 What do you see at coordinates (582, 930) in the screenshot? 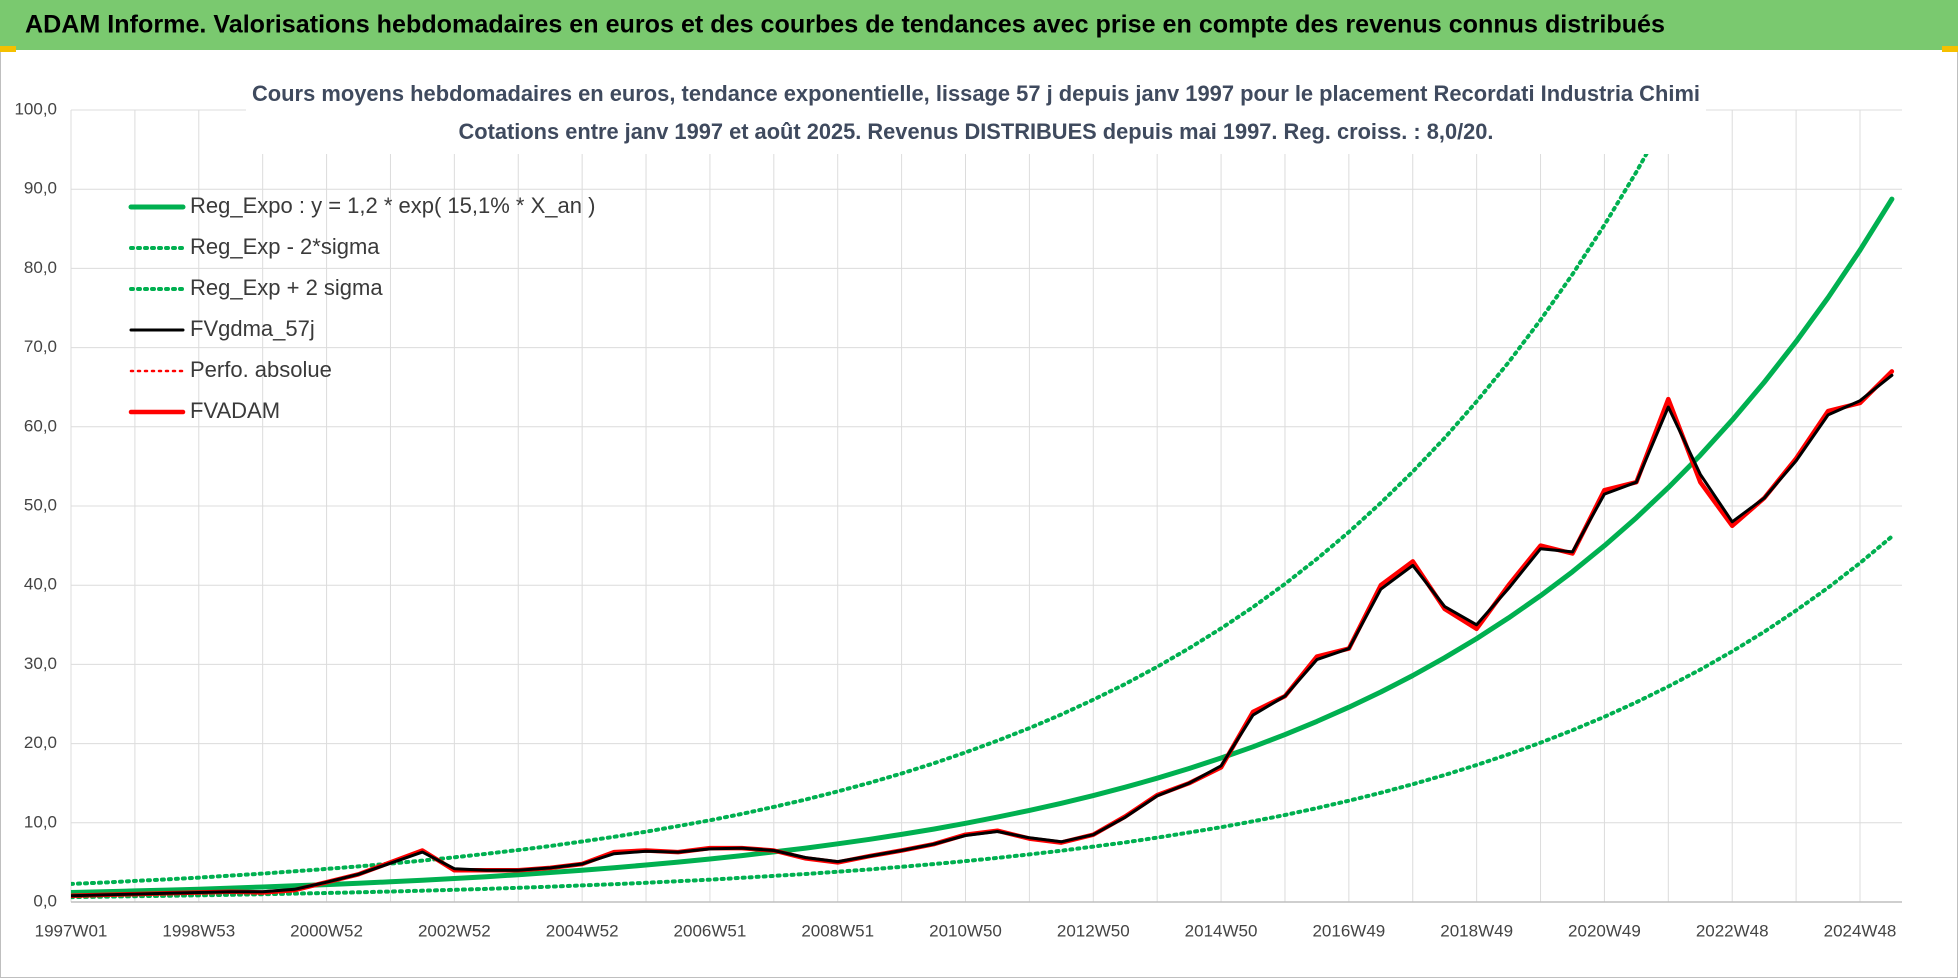
I see `x-tick-label: 2004W52` at bounding box center [582, 930].